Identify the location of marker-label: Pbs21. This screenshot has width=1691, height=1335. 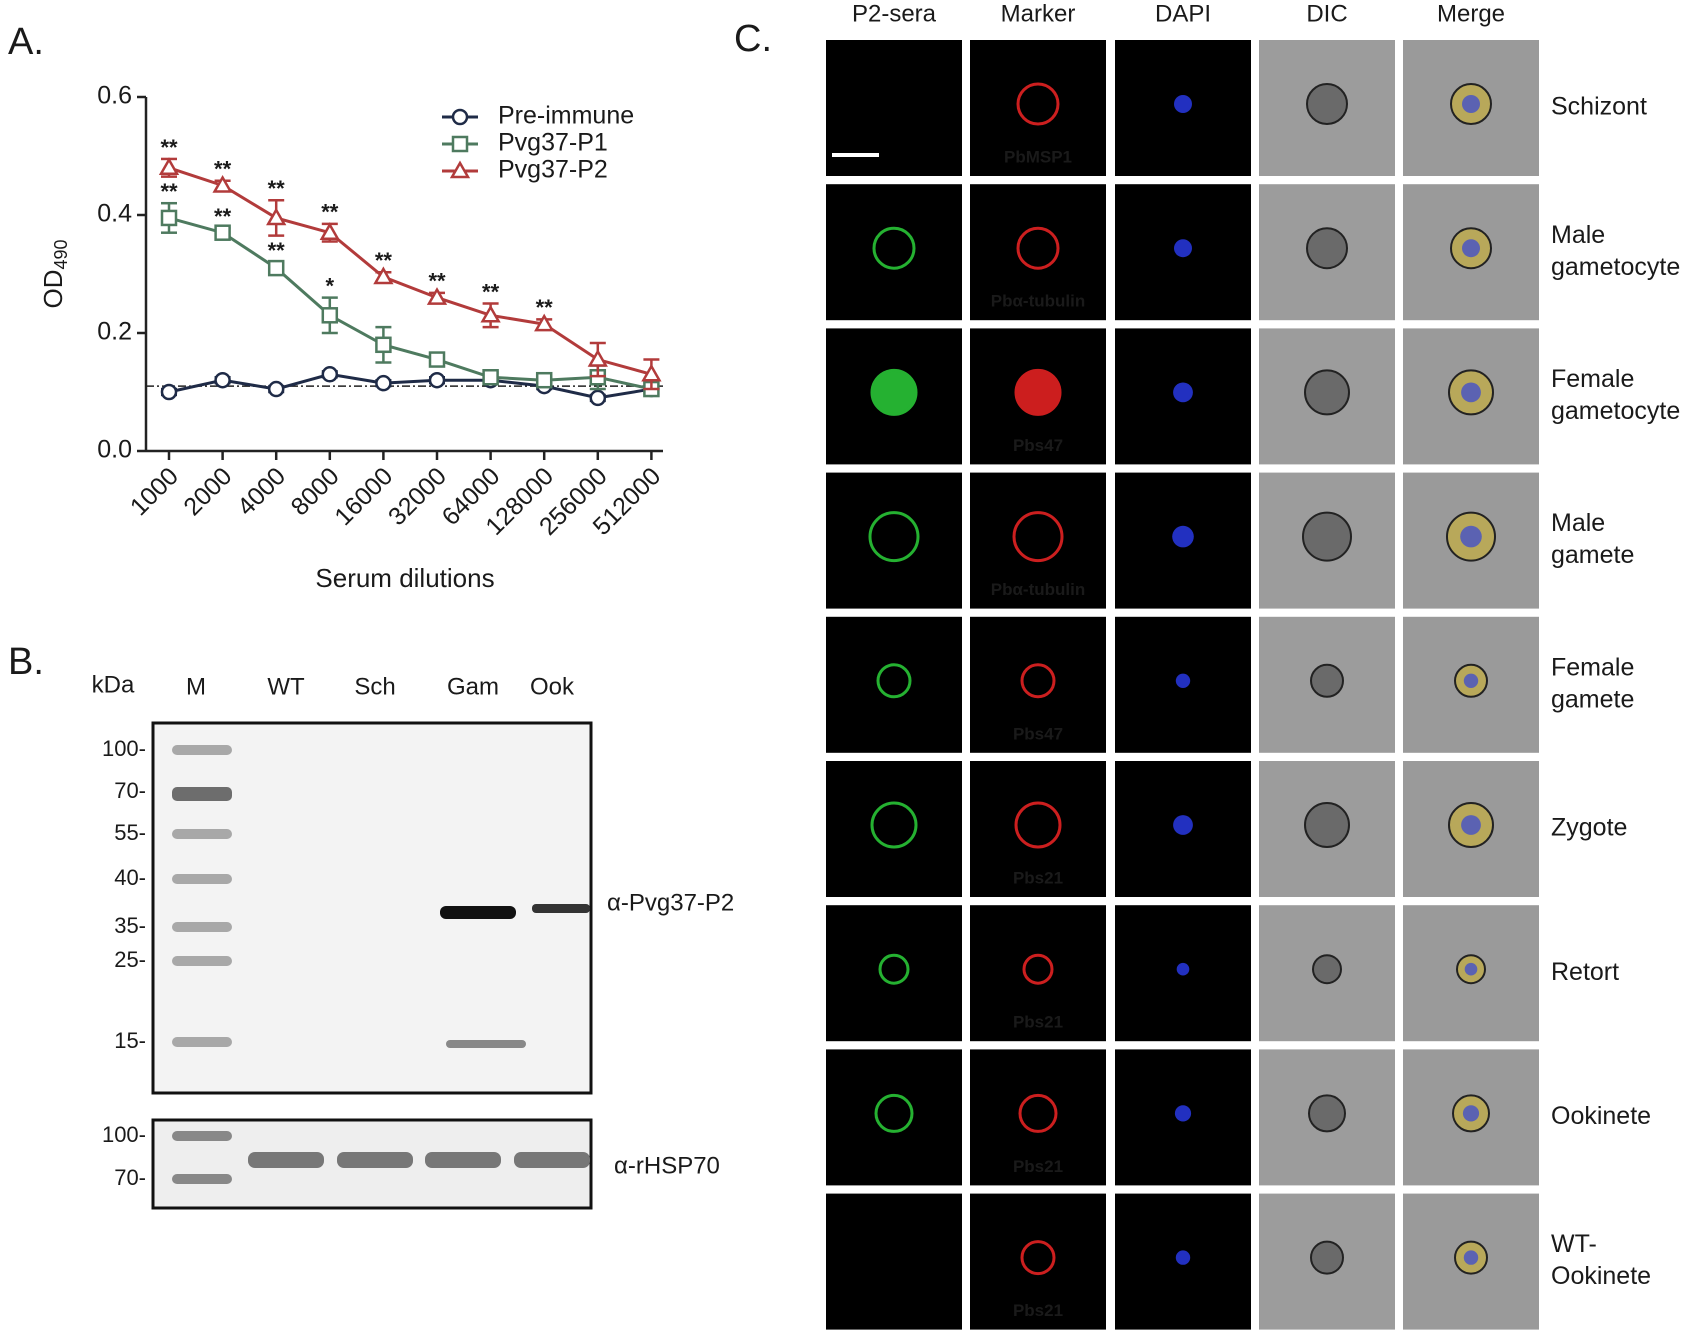
(1038, 1166).